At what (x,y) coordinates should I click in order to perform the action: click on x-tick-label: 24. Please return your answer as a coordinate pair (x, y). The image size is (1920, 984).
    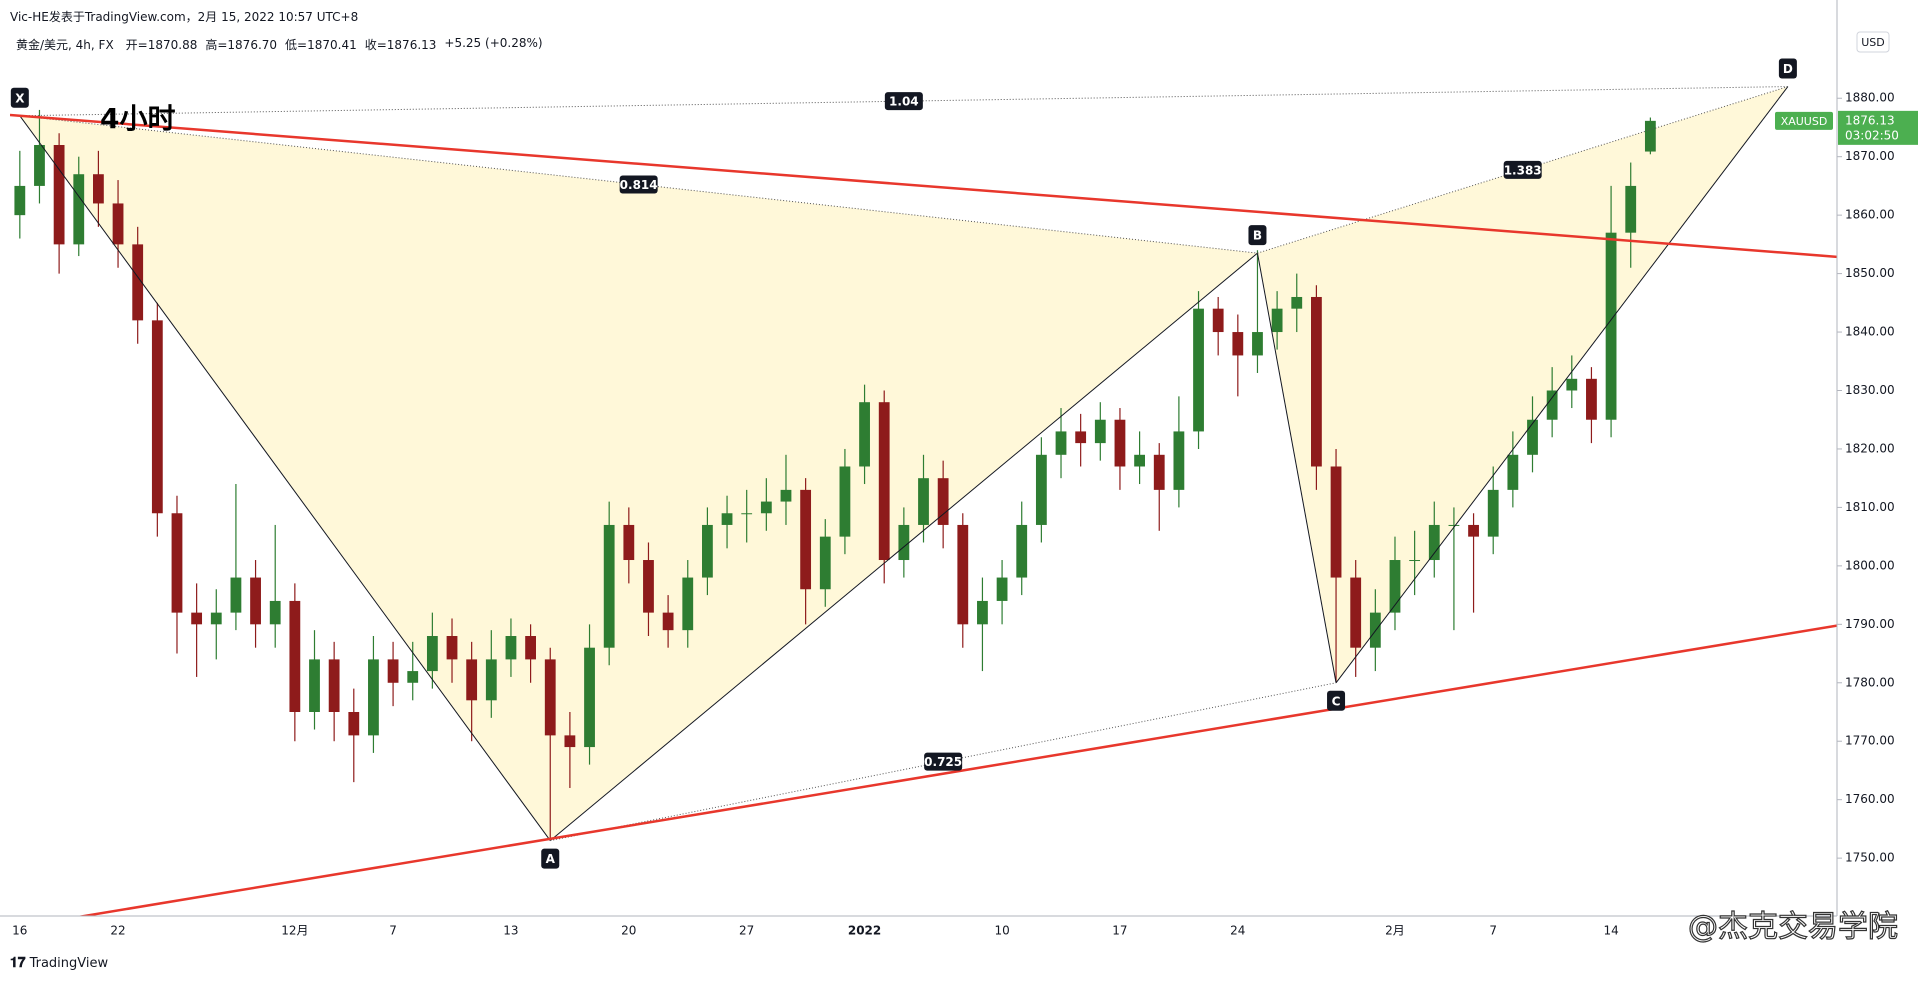
    Looking at the image, I should click on (1237, 931).